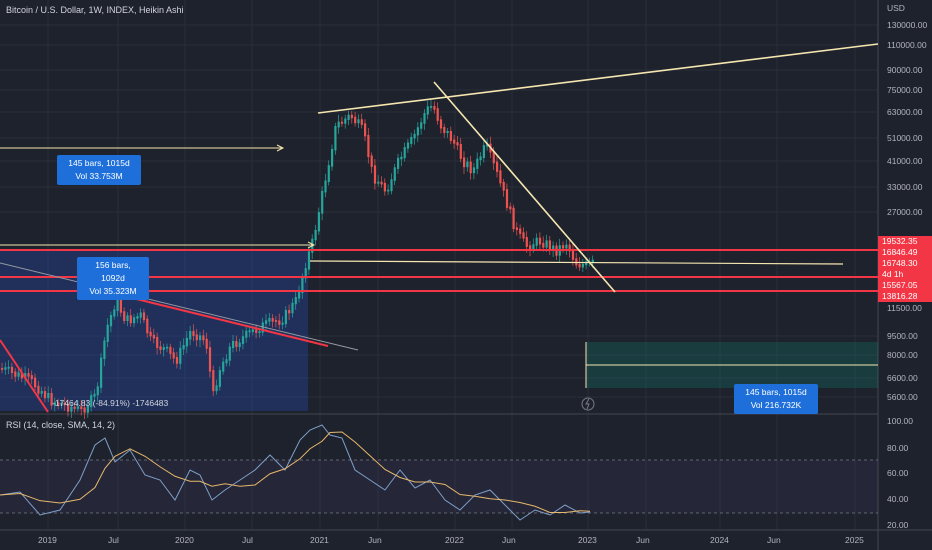 The height and width of the screenshot is (550, 932). What do you see at coordinates (643, 540) in the screenshot?
I see `time-axis-tick: Jun` at bounding box center [643, 540].